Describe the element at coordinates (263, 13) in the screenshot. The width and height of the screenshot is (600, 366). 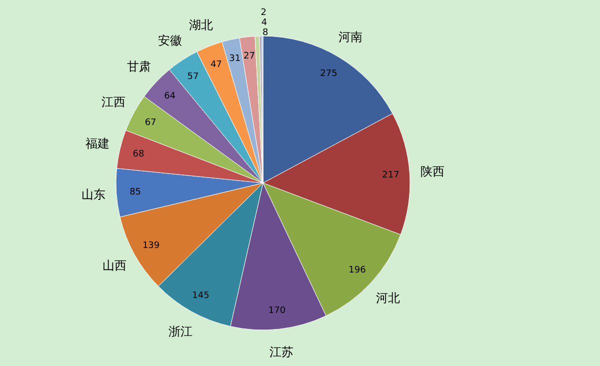
I see `data-label: 2` at that location.